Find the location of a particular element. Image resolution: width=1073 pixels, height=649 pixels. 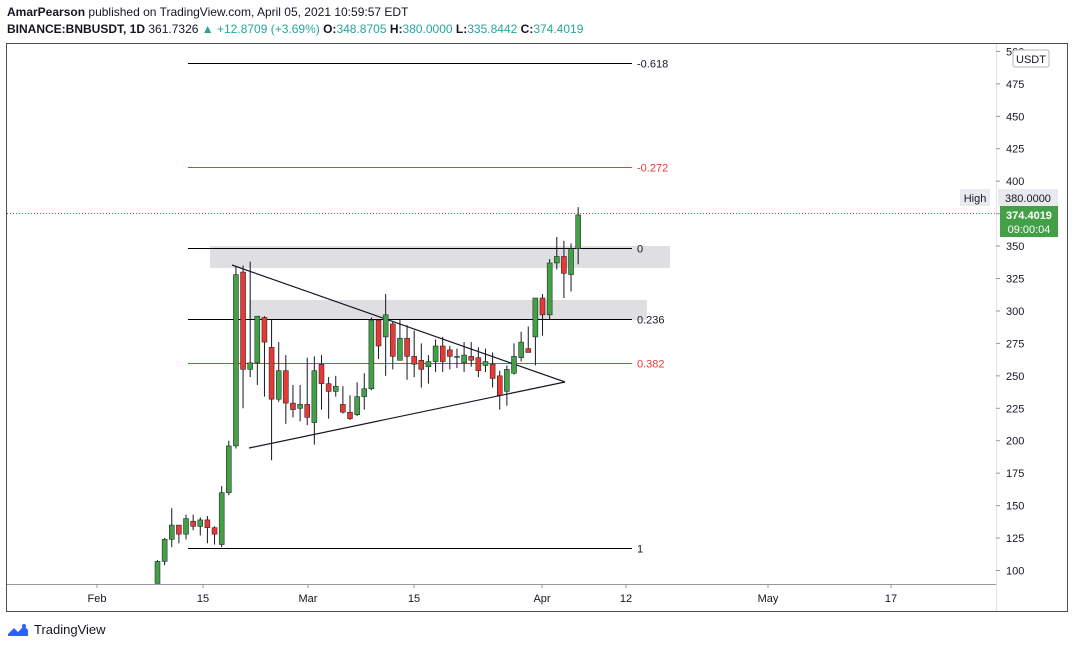

resistance-zone-lower is located at coordinates (448, 310).